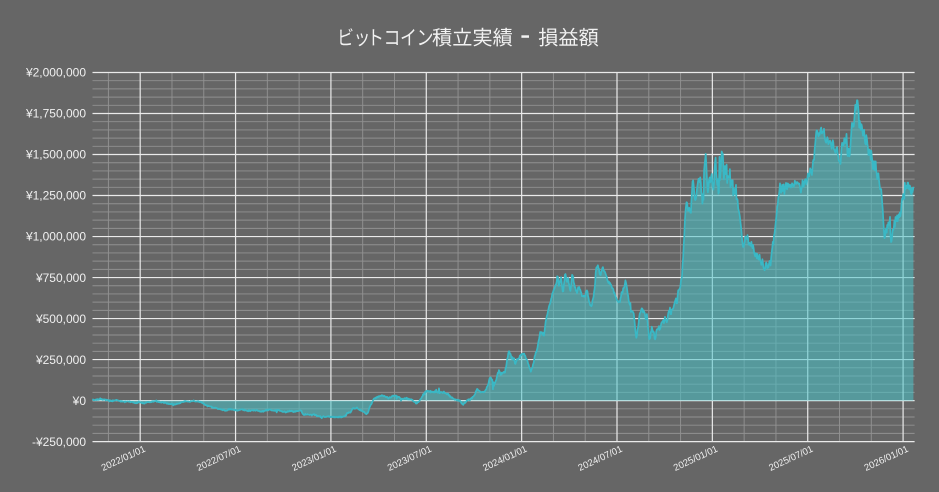  I want to click on svg-text: ¥2,000,000, so click(55, 73).